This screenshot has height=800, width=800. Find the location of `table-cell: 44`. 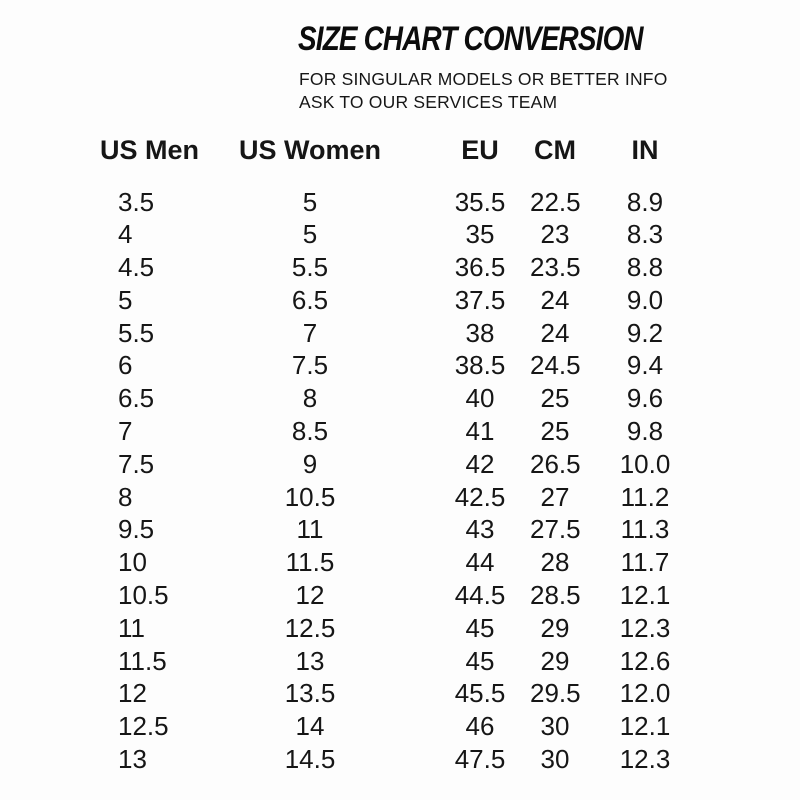

table-cell: 44 is located at coordinates (480, 562).